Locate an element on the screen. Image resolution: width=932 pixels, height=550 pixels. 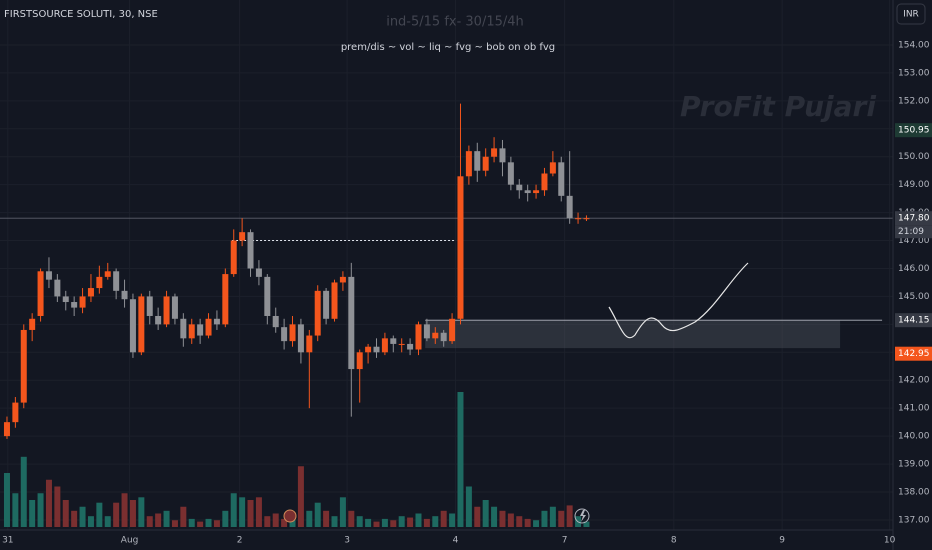
currency-button is located at coordinates (911, 14).